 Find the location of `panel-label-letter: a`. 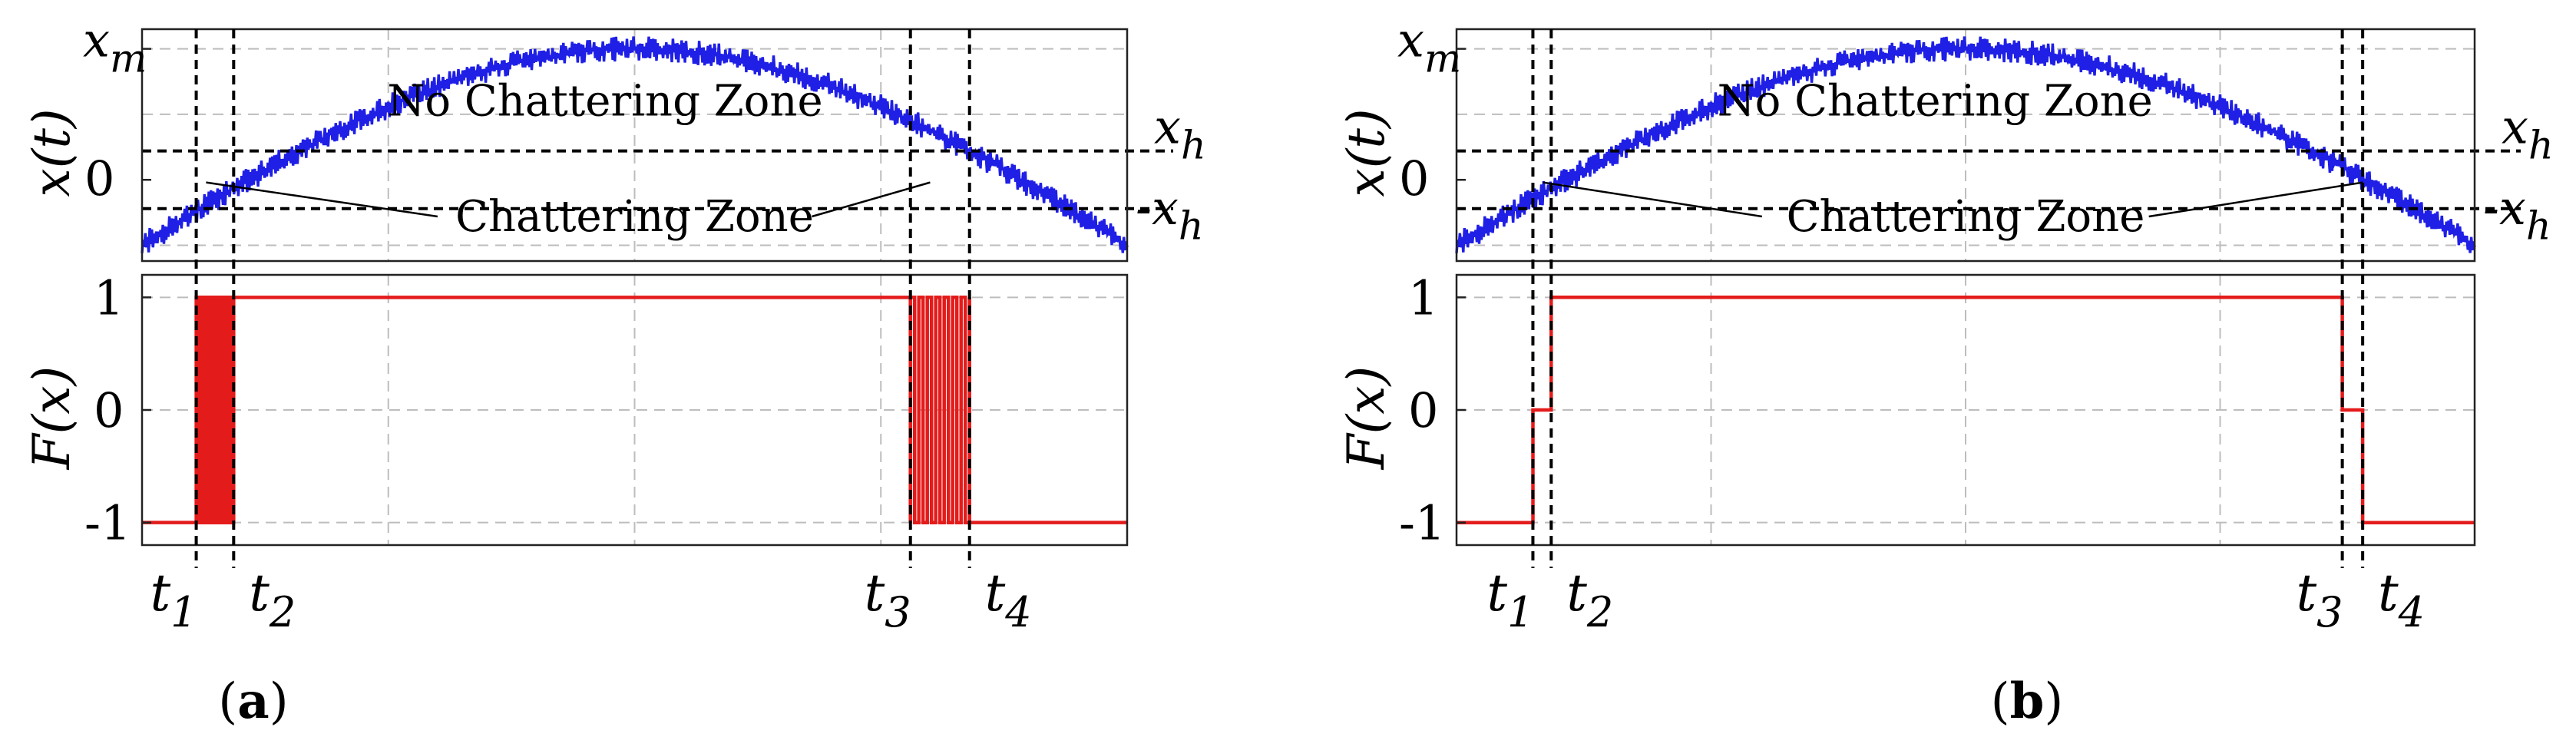

panel-label-letter: a is located at coordinates (253, 701).